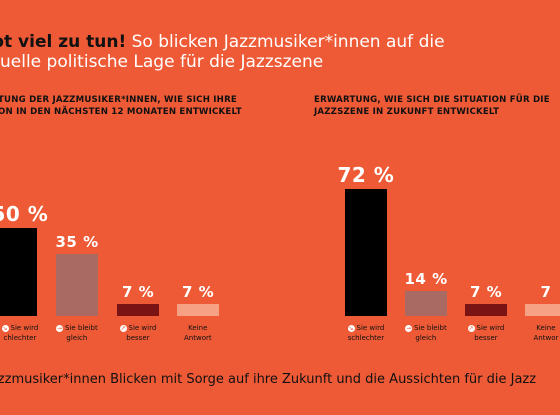  I want to click on chart-1-category-1: ↘ Sie wird chlechter, so click(20, 333).